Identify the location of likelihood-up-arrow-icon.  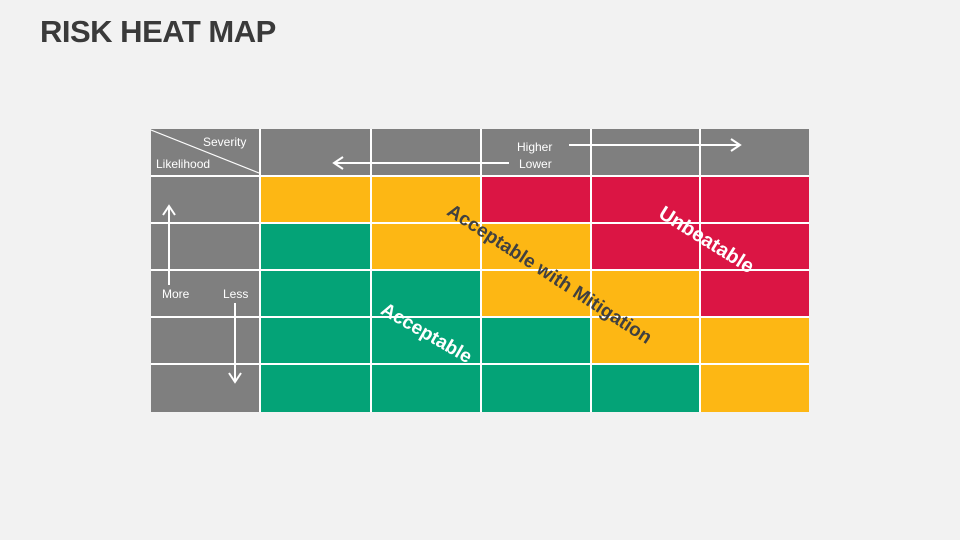
(169, 244).